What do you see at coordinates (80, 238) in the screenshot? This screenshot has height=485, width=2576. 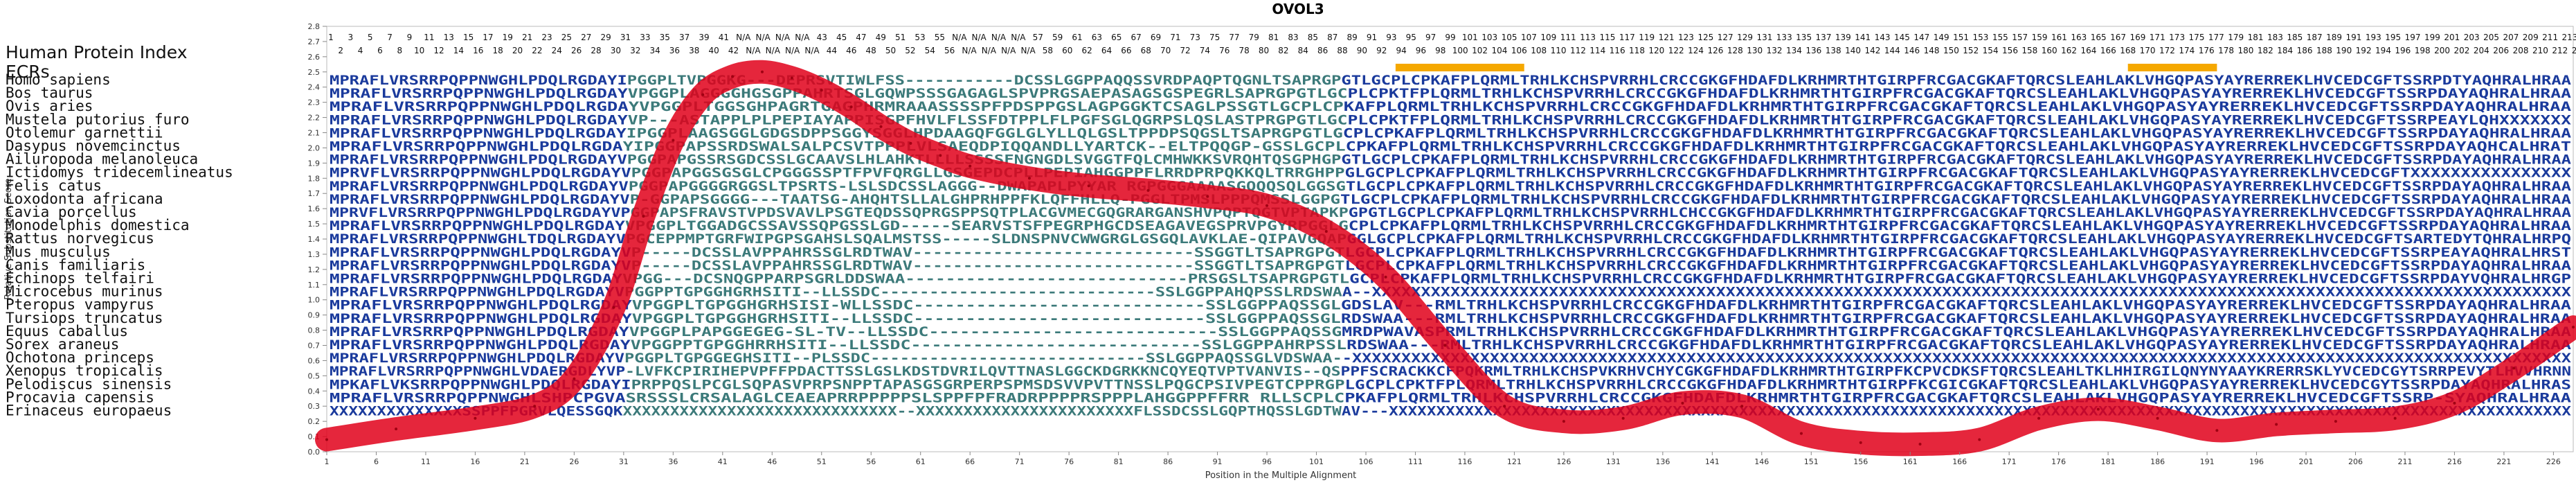 I see `species-name: Rattus norvegicus` at bounding box center [80, 238].